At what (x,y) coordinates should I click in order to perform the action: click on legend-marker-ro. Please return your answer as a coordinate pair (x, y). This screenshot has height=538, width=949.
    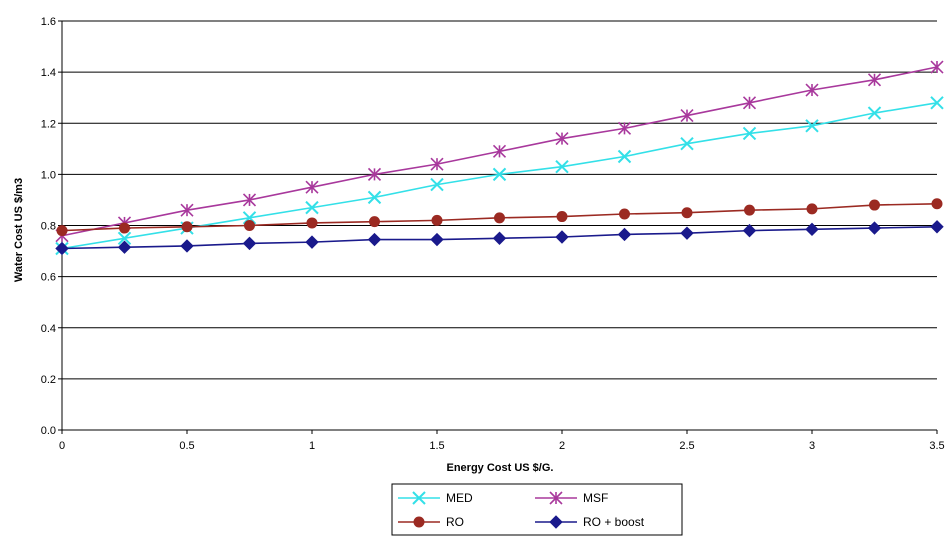
    Looking at the image, I should click on (419, 522).